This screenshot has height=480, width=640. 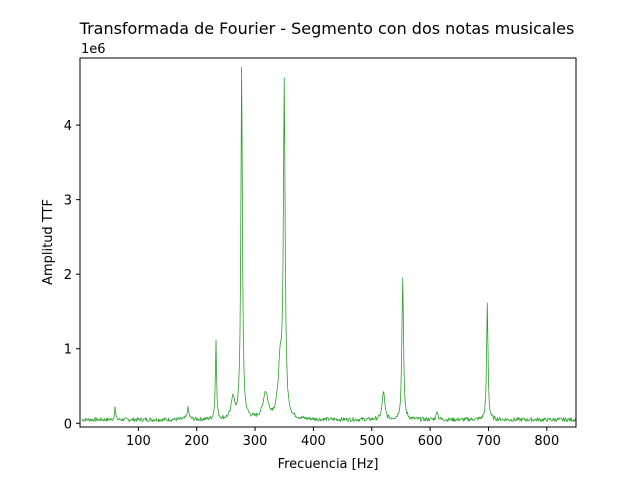 What do you see at coordinates (68, 350) in the screenshot?
I see `y-tick-label: 1` at bounding box center [68, 350].